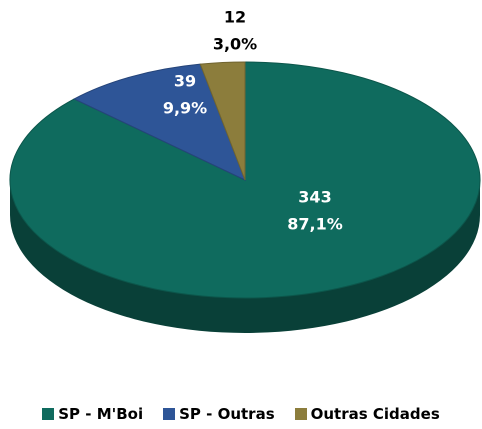 Image resolution: width=482 pixels, height=429 pixels. I want to click on legend: SP - M'Boi SP - Outras Outras Cidades, so click(241, 414).